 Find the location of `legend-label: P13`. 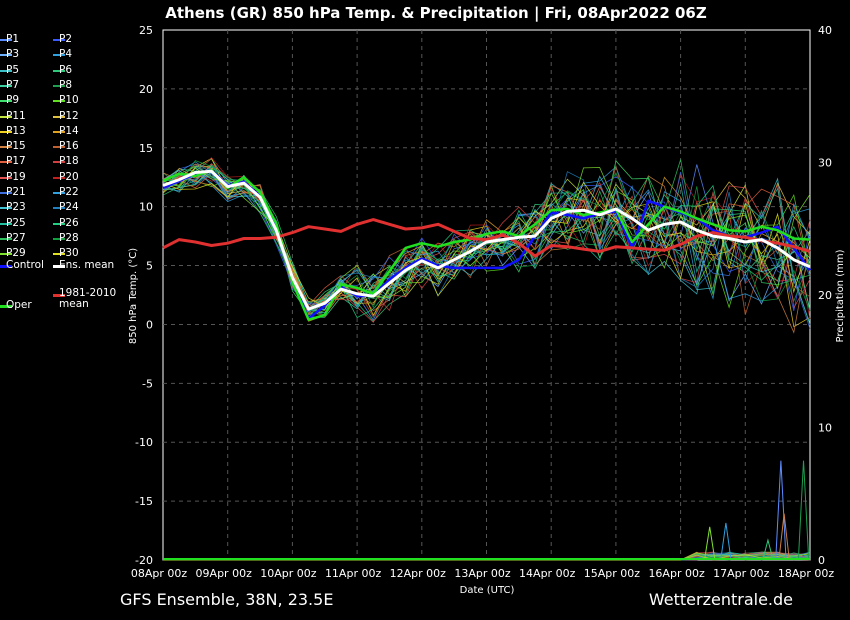

legend-label: P13 is located at coordinates (16, 130).